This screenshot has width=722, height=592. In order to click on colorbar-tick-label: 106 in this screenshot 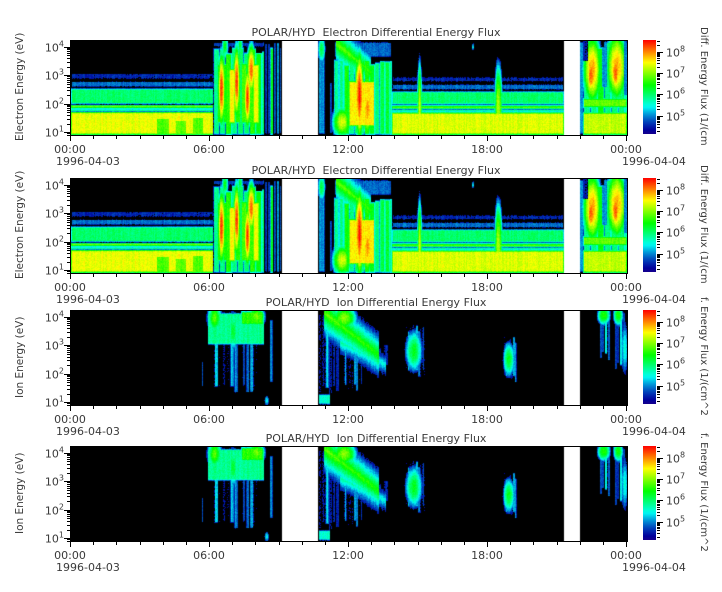, I will do `click(676, 364)`.